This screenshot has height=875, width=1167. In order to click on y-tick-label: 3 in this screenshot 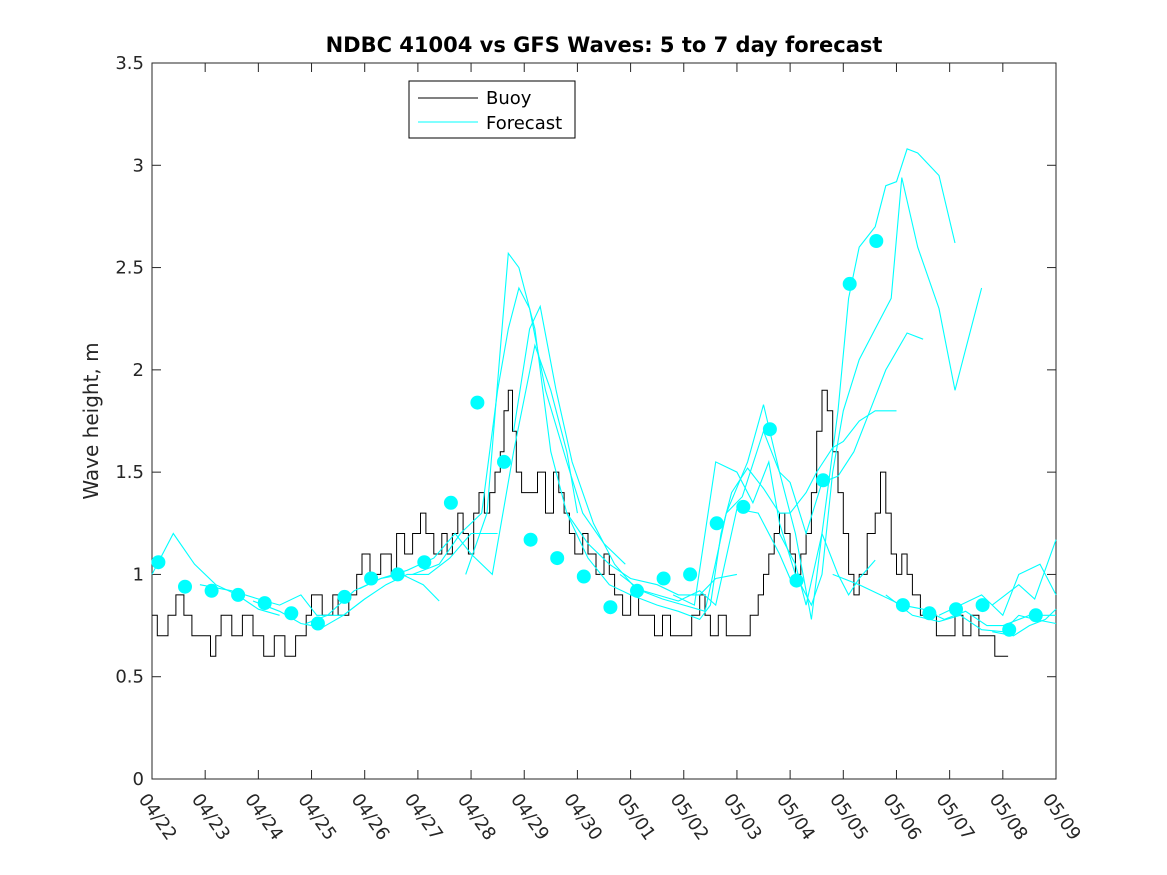, I will do `click(138, 165)`.